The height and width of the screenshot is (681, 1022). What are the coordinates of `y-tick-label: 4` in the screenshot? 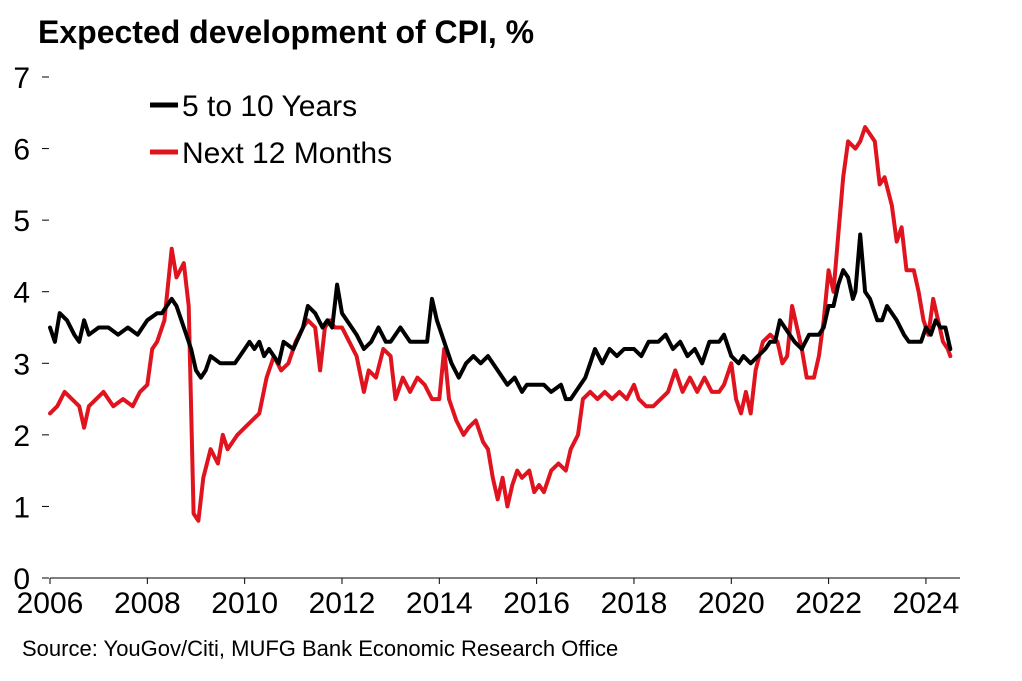 It's located at (21, 293).